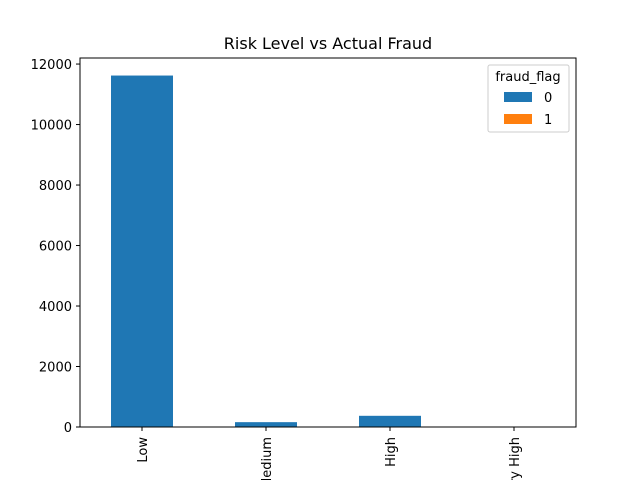 Image resolution: width=640 pixels, height=480 pixels. I want to click on y-tick-label: 4000, so click(55, 307).